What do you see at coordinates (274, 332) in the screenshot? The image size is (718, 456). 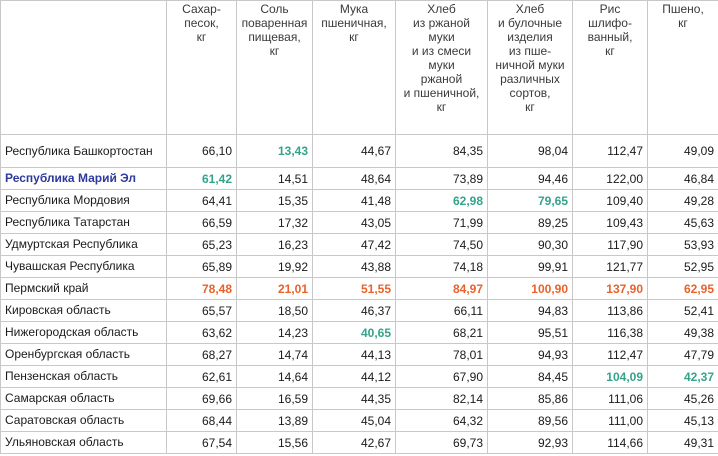 I see `value-cell-salt: 14,23` at bounding box center [274, 332].